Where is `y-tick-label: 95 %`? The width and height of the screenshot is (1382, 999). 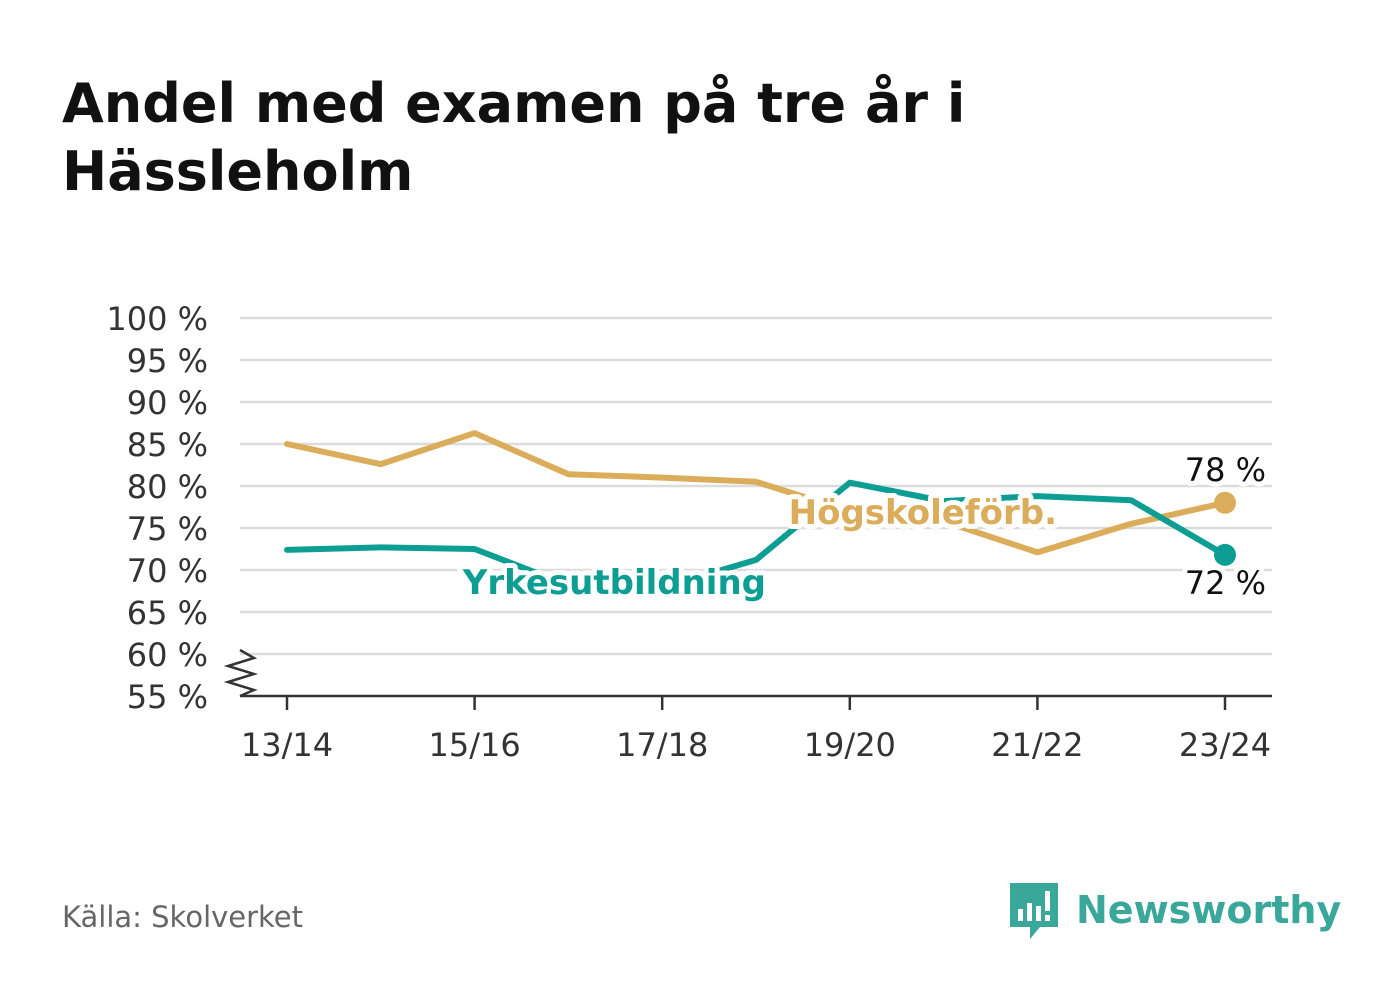 y-tick-label: 95 % is located at coordinates (167, 361).